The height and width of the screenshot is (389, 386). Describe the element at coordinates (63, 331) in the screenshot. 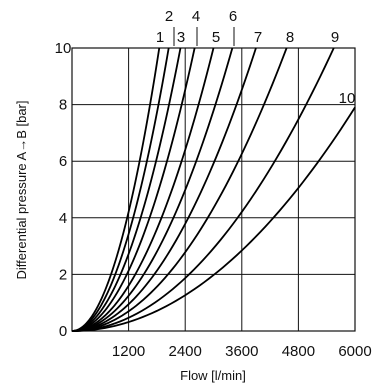

I see `y-tick-label: 0` at that location.